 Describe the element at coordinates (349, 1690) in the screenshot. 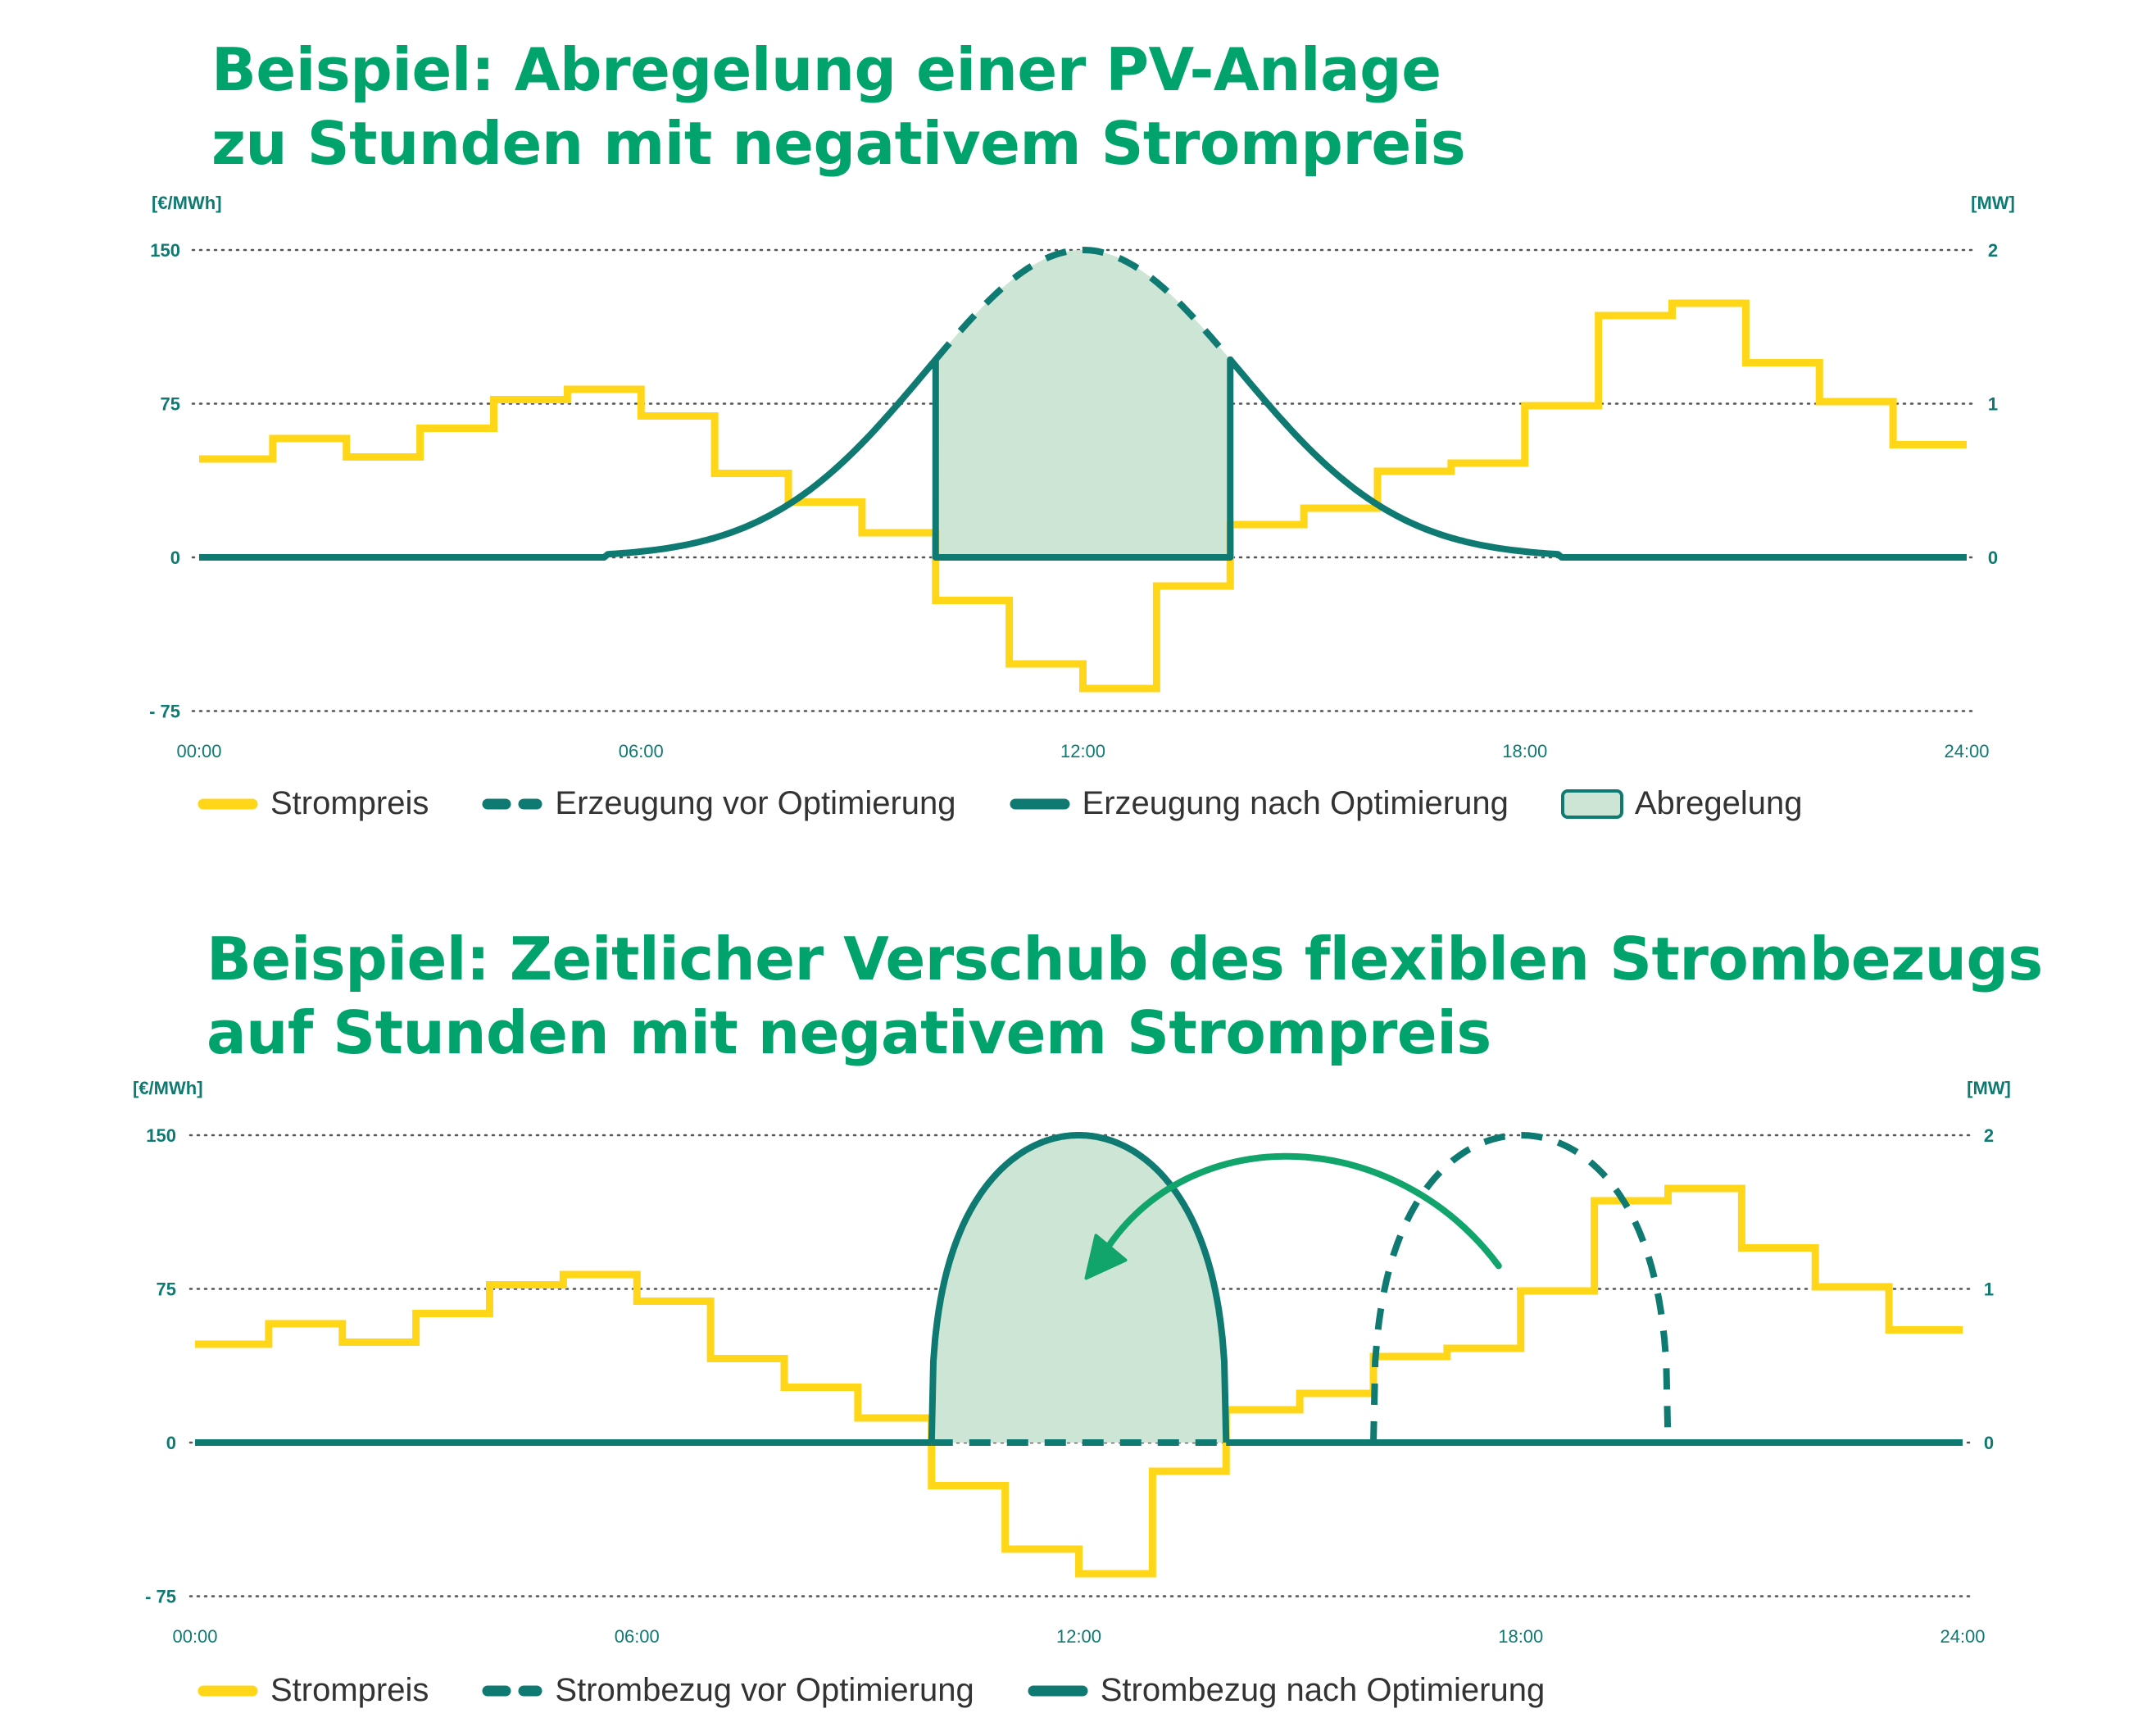

I see `legend2-label-price: Strompreis` at that location.